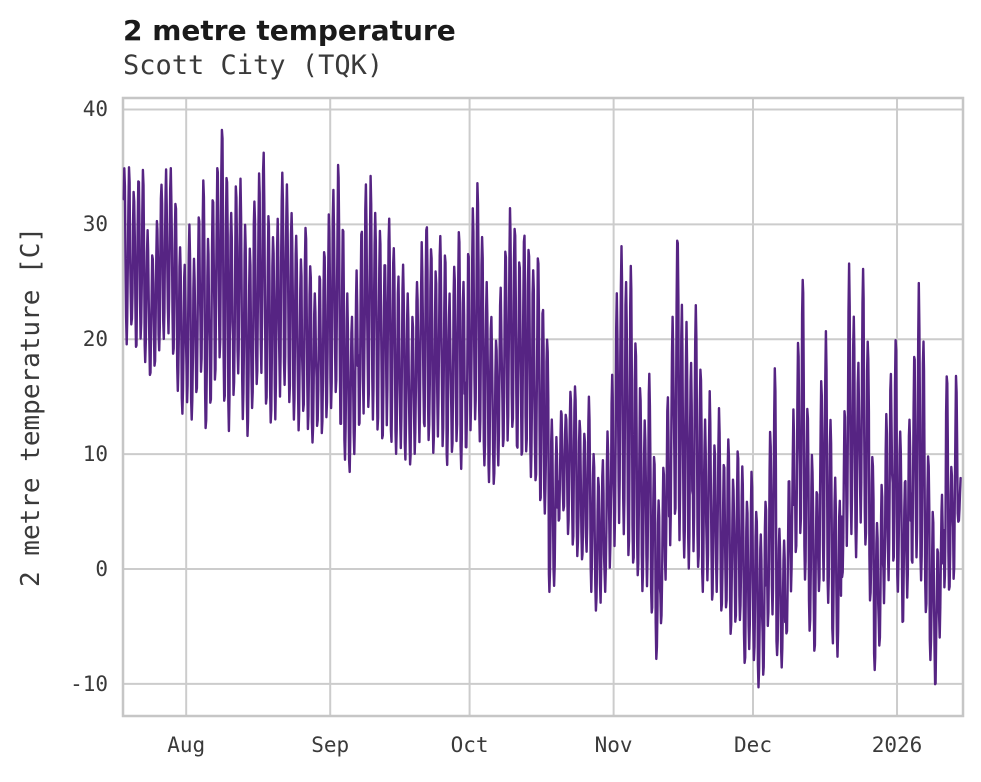  What do you see at coordinates (289, 30) in the screenshot?
I see `chart-title: 2 metre temperature` at bounding box center [289, 30].